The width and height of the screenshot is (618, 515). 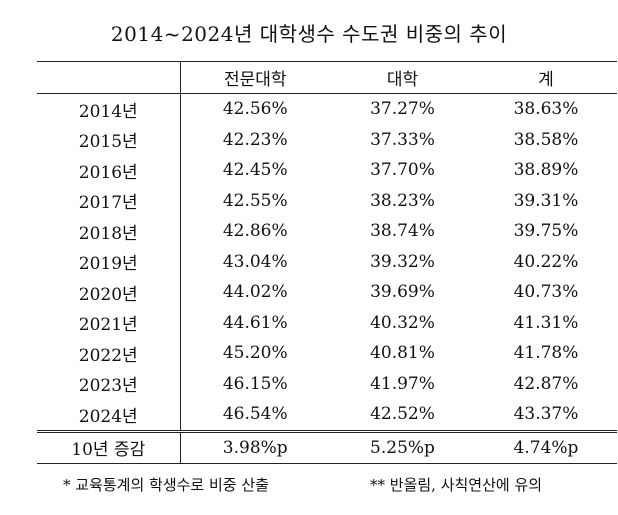 What do you see at coordinates (109, 383) in the screenshot?
I see `row-year: 2023년` at bounding box center [109, 383].